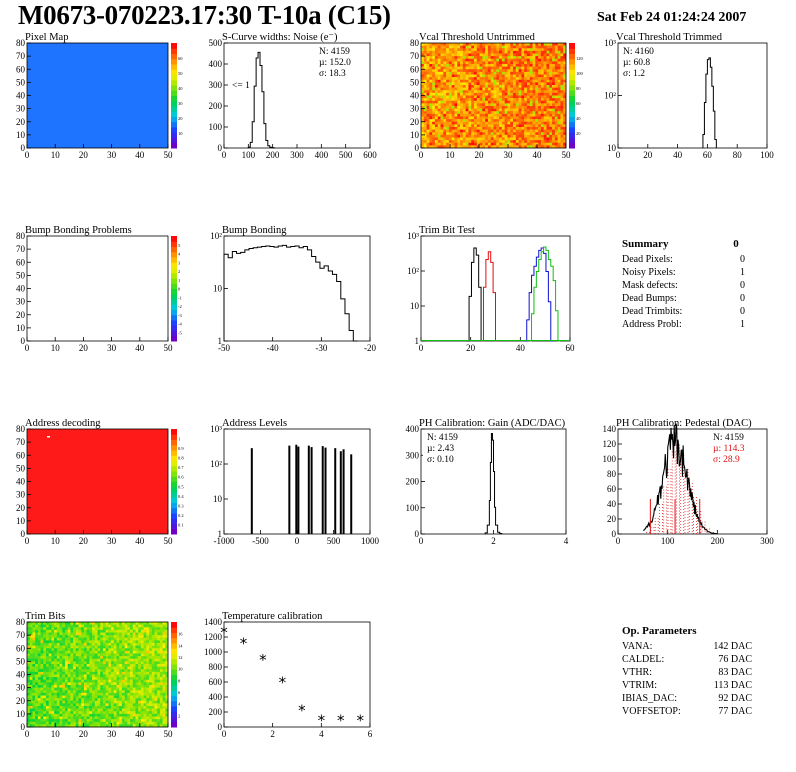 This screenshot has height=772, width=796. Describe the element at coordinates (442, 438) in the screenshot. I see `stats-line: N: 4159` at that location.